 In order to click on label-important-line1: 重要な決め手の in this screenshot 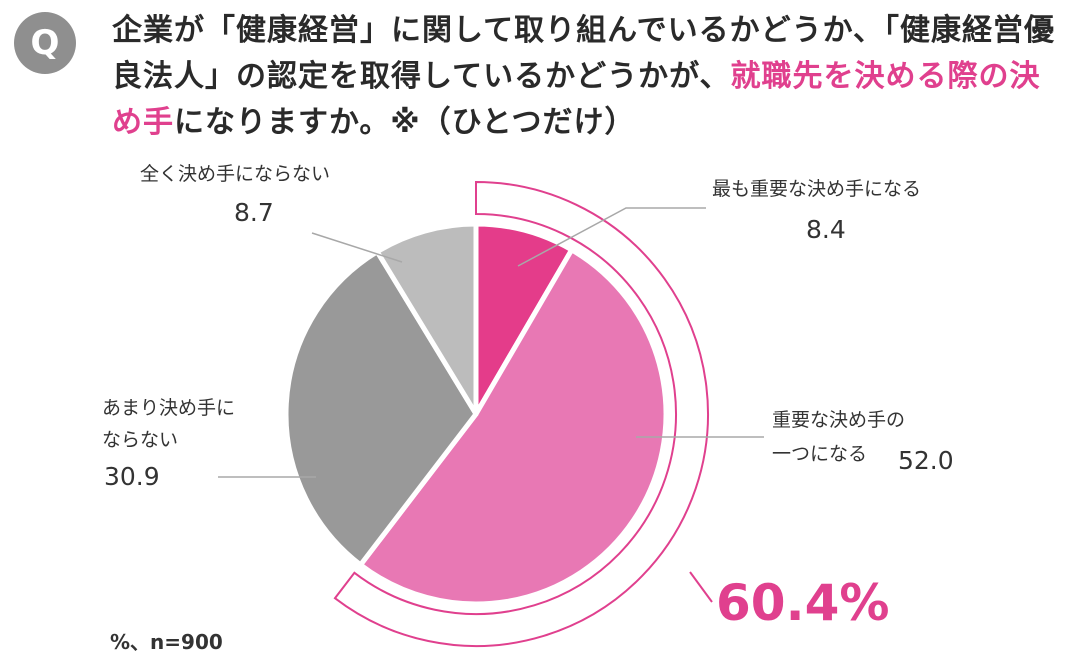, I will do `click(839, 420)`.